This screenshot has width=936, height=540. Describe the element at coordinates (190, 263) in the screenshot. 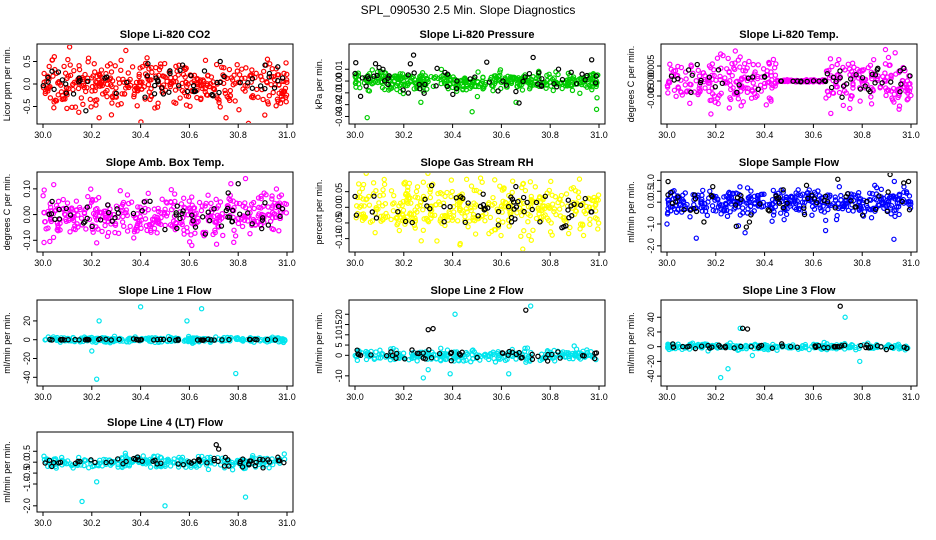

I see `x-tick-label: 30.6` at that location.